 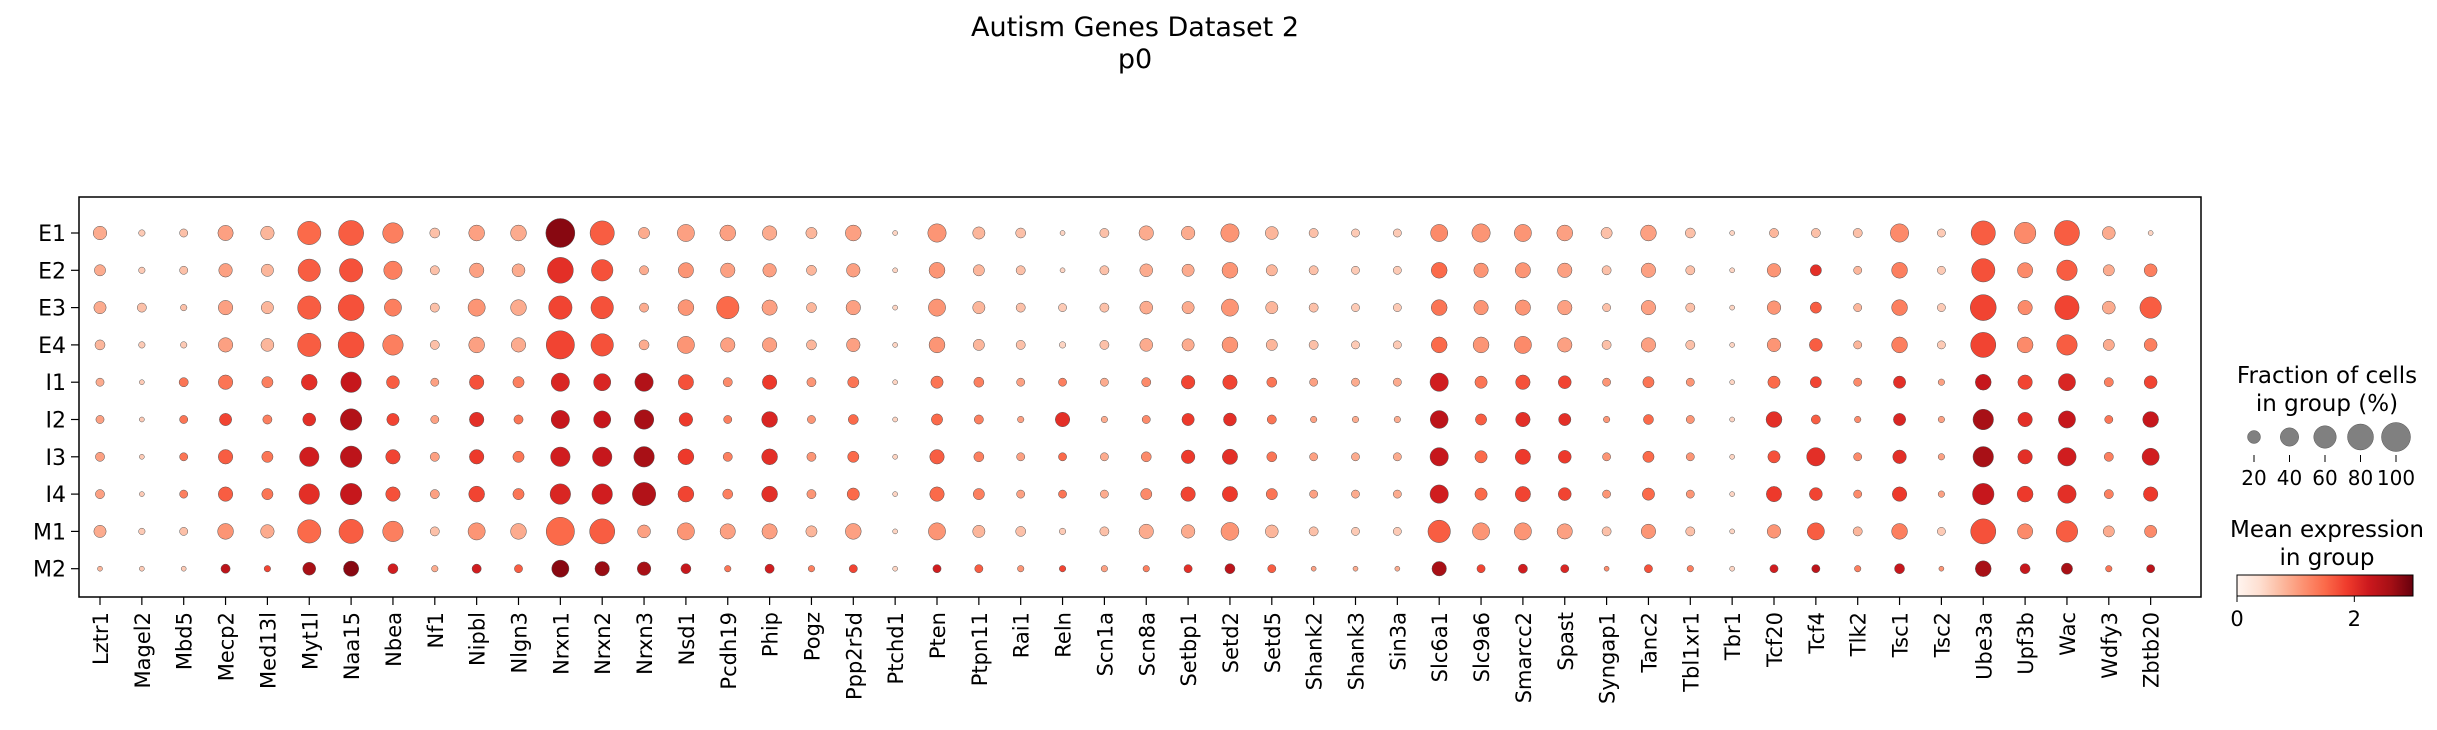 What do you see at coordinates (771, 634) in the screenshot?
I see `x-tick-label: Phip` at bounding box center [771, 634].